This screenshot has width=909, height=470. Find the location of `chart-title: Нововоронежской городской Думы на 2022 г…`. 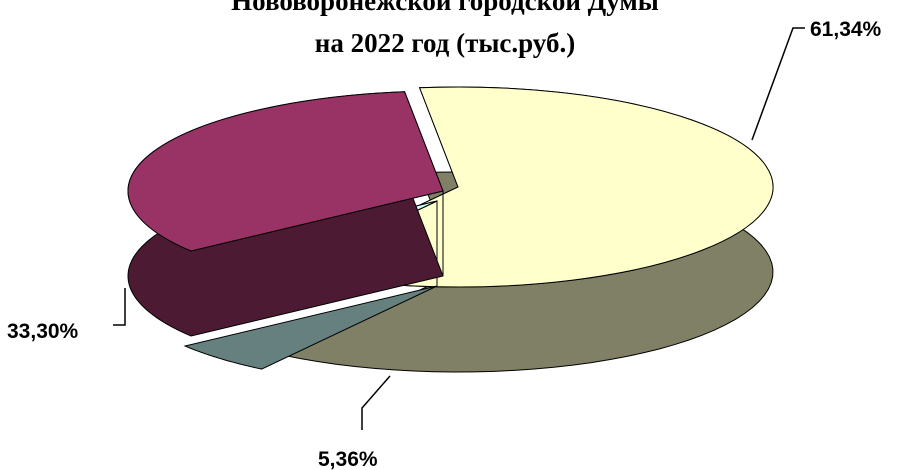

chart-title: Нововоронежской городской Думы на 2022 г… is located at coordinates (445, 29).